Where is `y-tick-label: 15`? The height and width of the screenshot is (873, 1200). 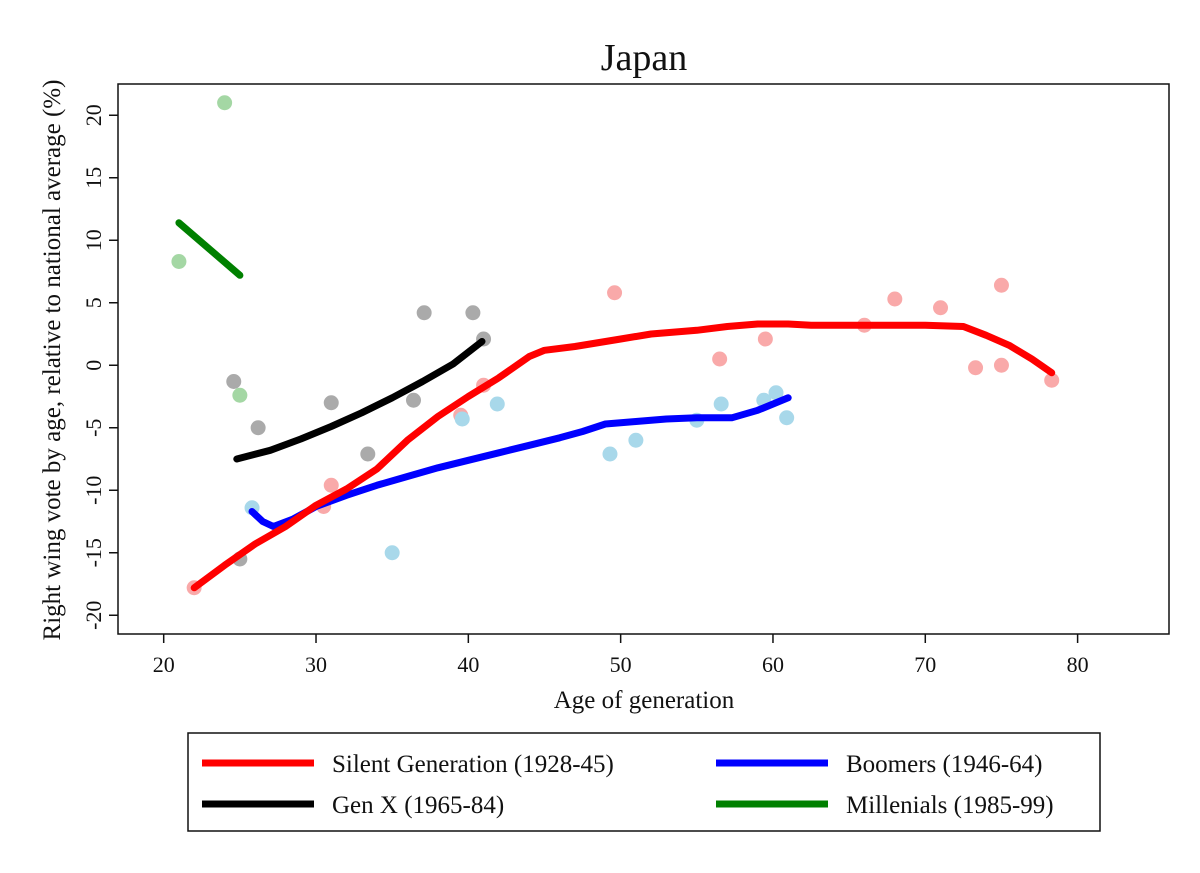
y-tick-label: 15 is located at coordinates (93, 178).